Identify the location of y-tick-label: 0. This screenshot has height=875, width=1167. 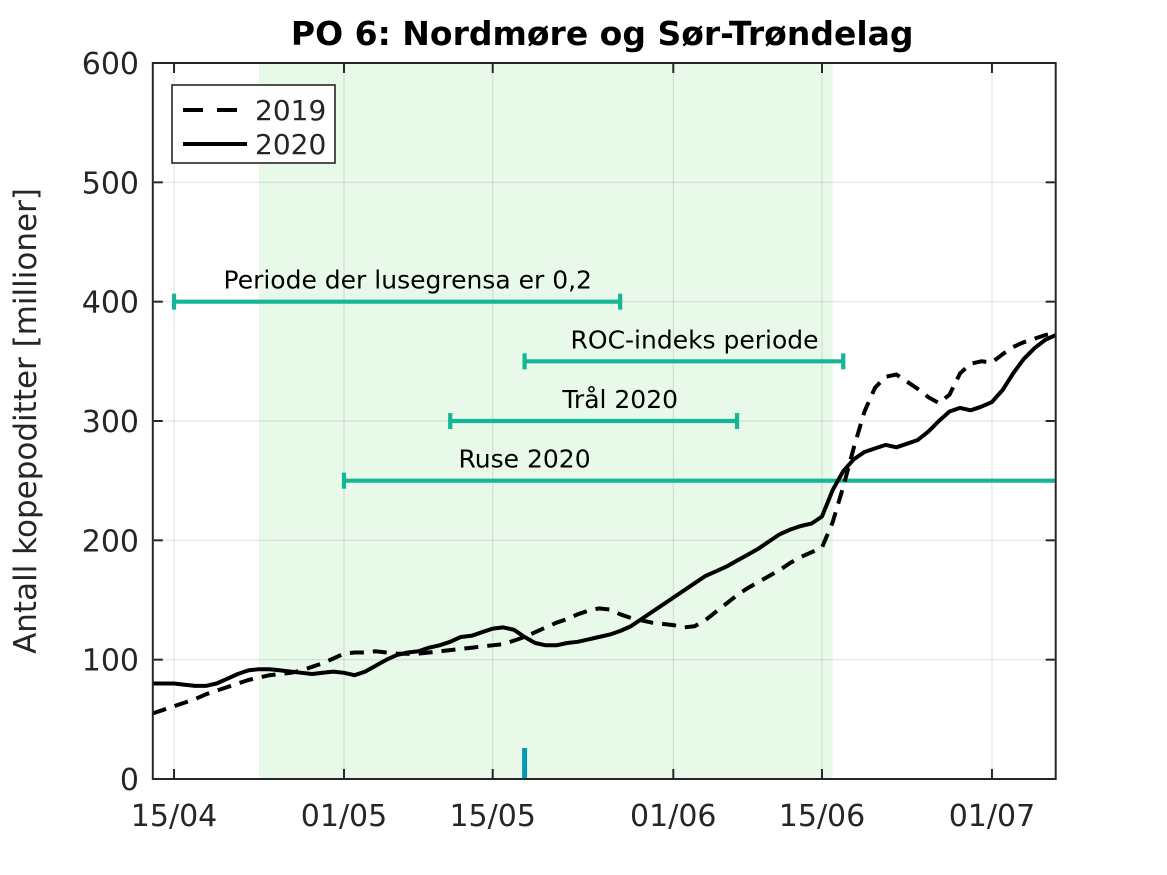
(129, 780).